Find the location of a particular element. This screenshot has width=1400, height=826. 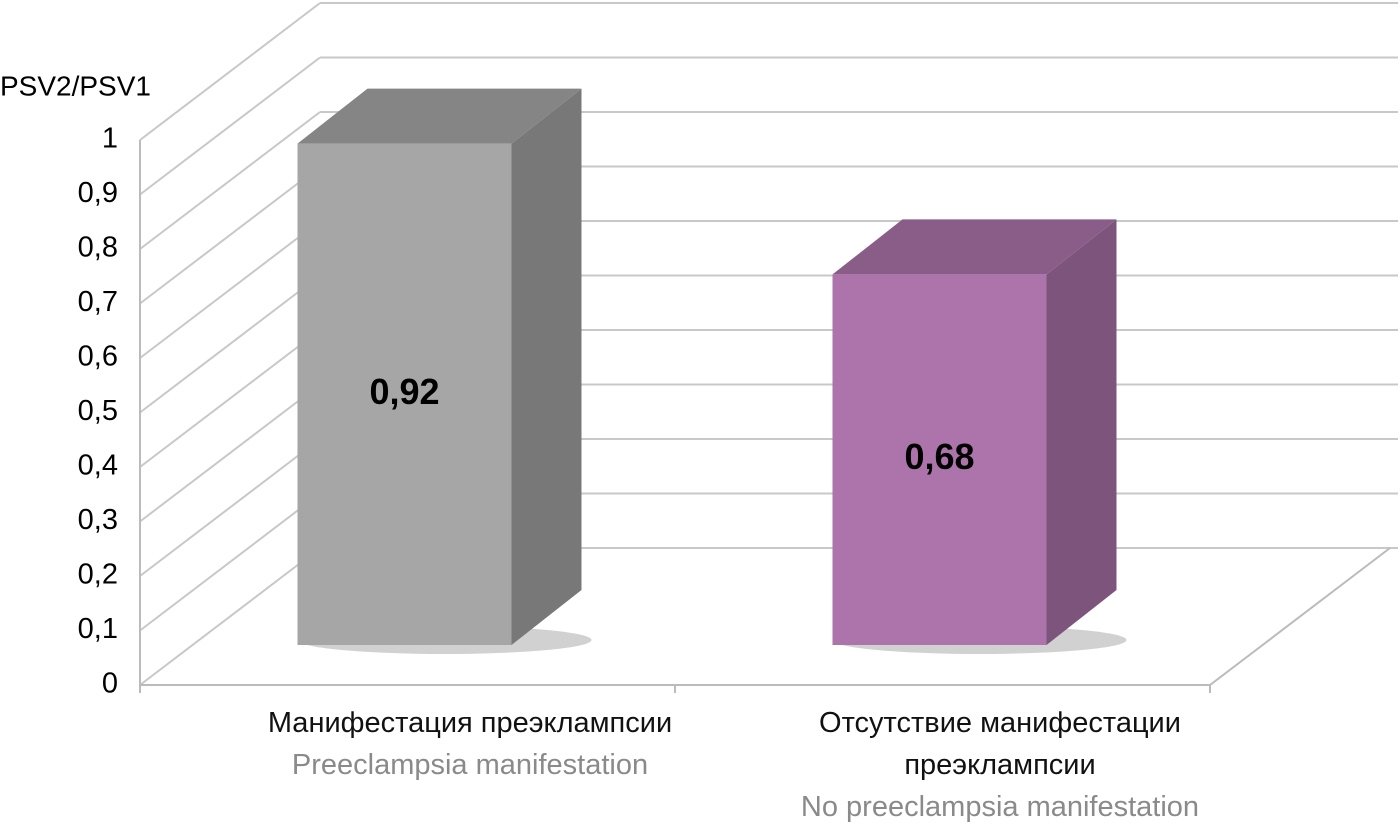

category-en: No preeclampsia manifestation is located at coordinates (1000, 807).